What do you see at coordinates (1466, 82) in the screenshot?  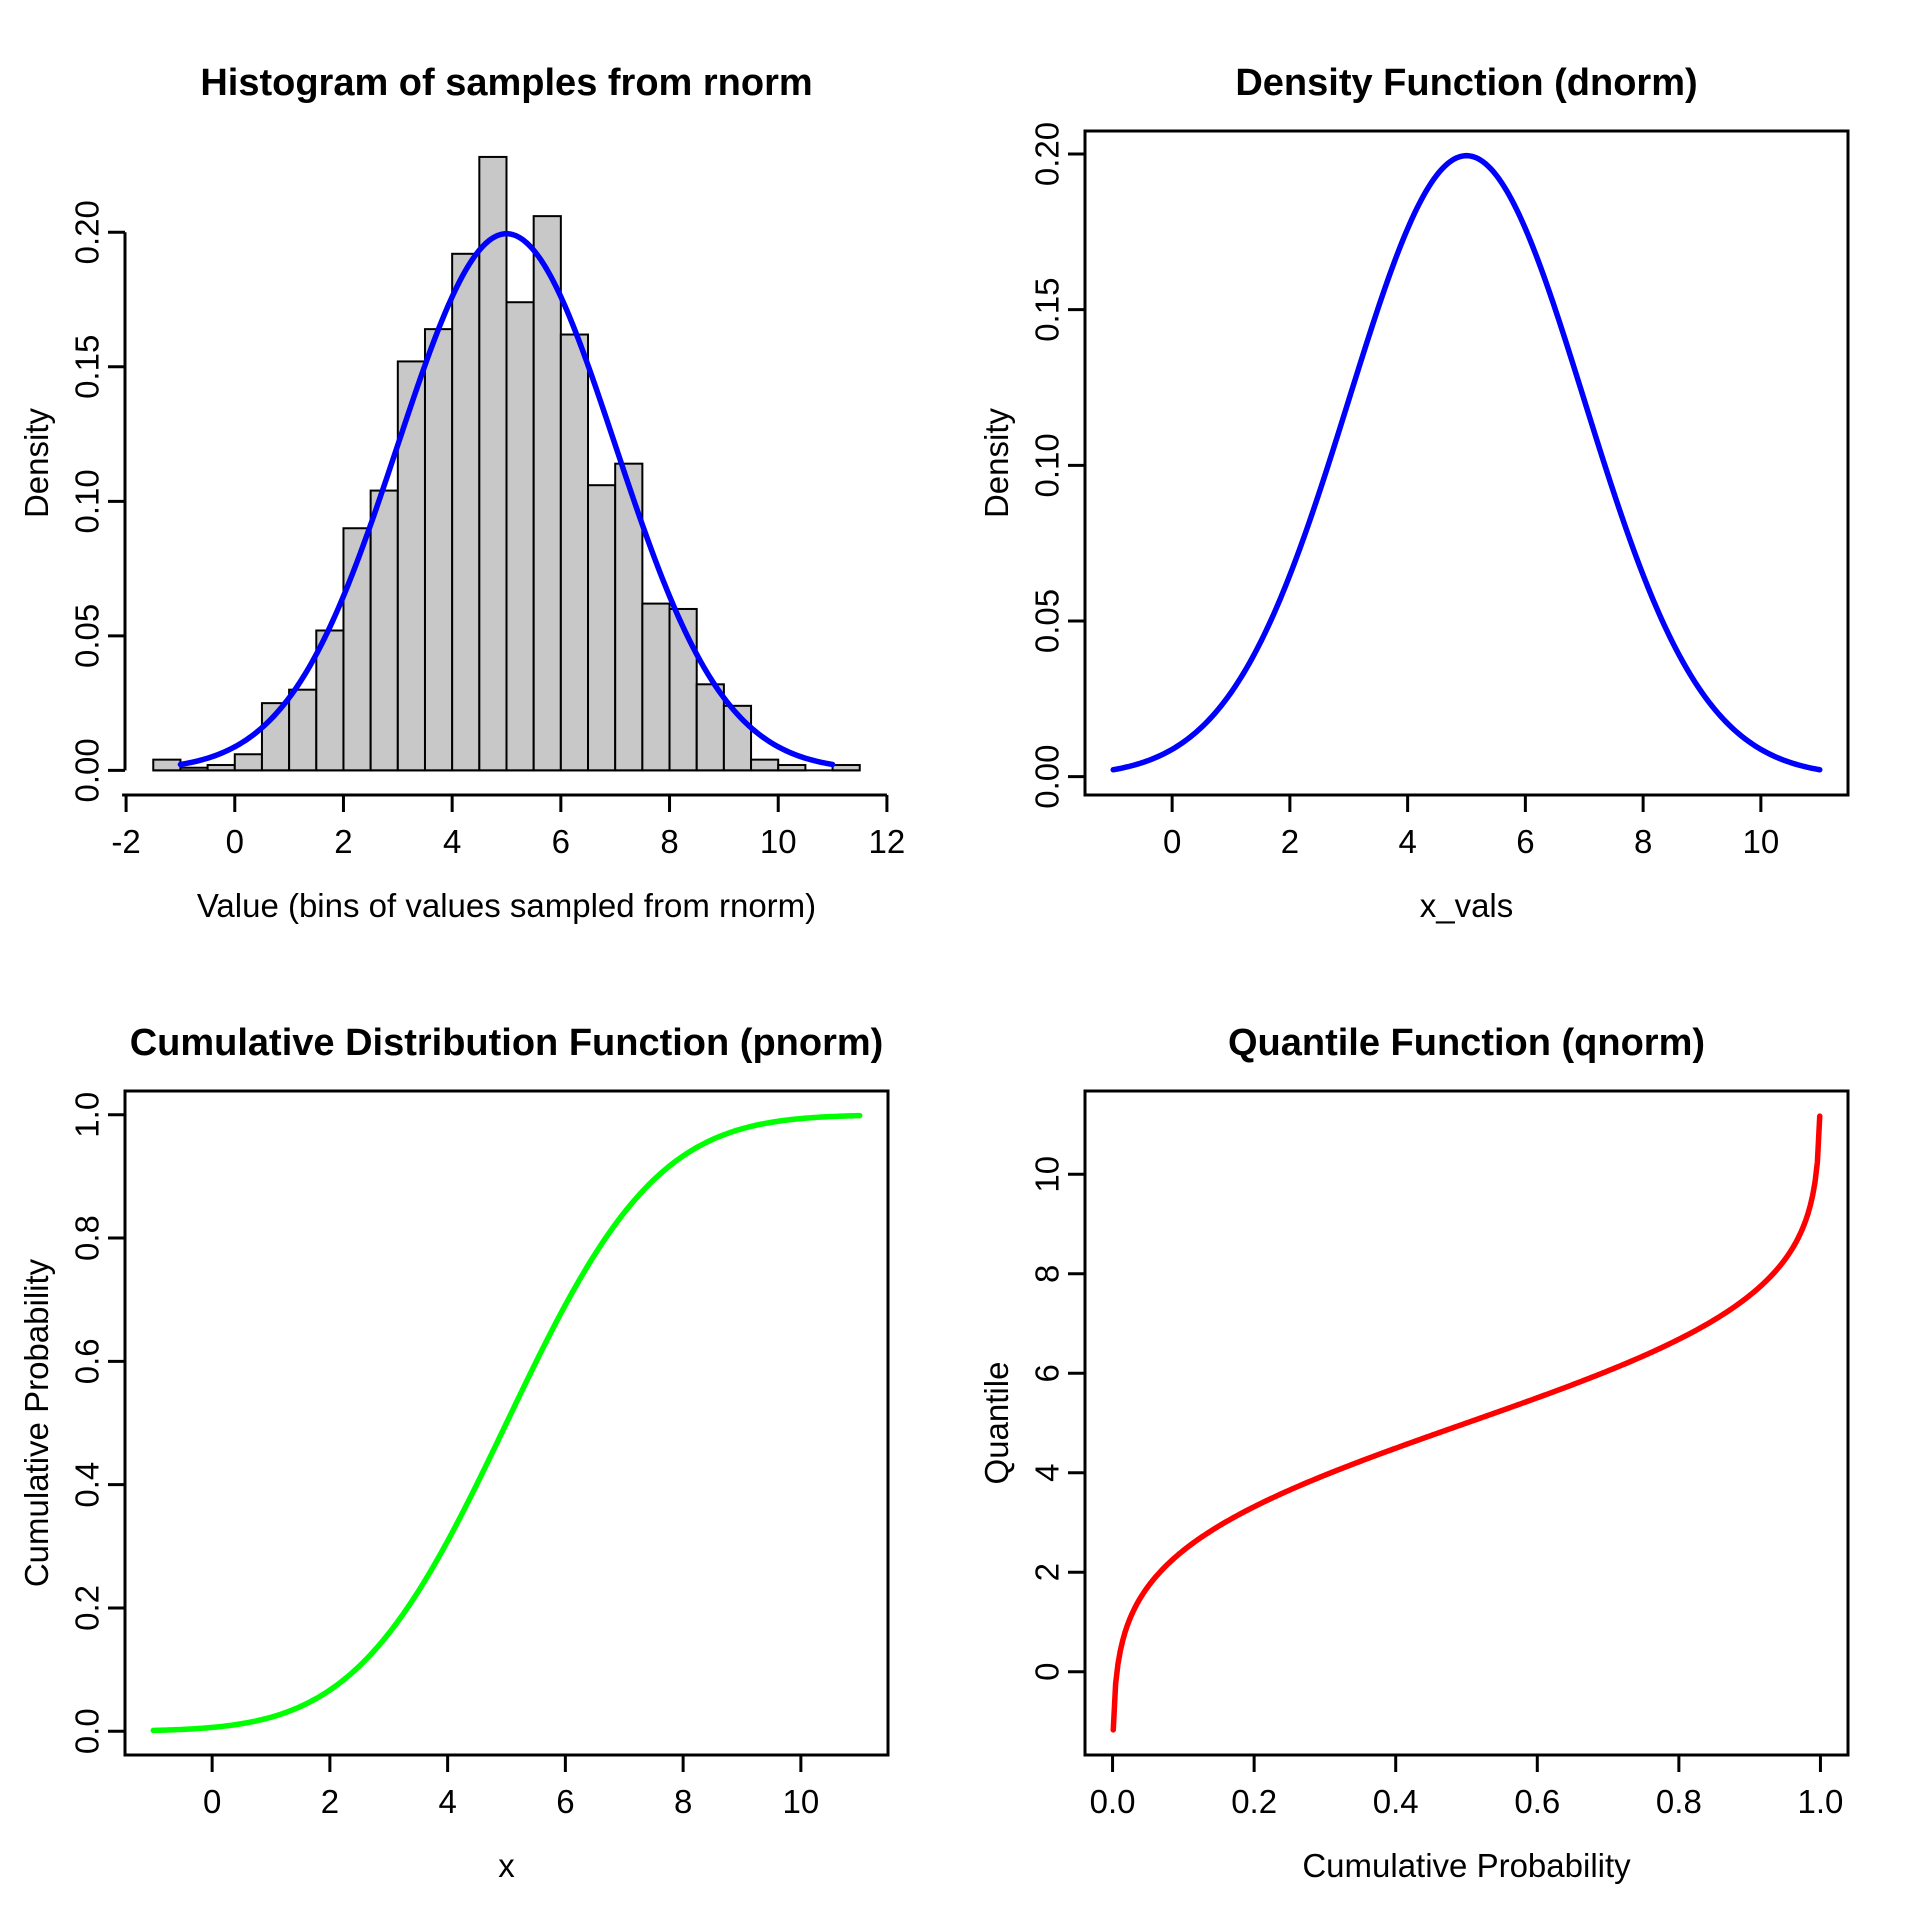 I see `panel-title: Density Function (dnorm)` at bounding box center [1466, 82].